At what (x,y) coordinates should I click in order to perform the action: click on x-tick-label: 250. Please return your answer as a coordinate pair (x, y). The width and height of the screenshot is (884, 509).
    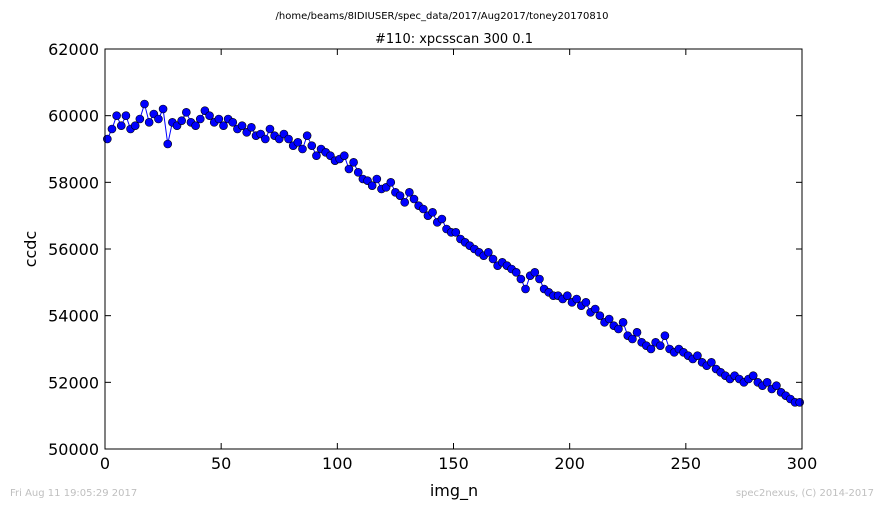
    Looking at the image, I should click on (686, 463).